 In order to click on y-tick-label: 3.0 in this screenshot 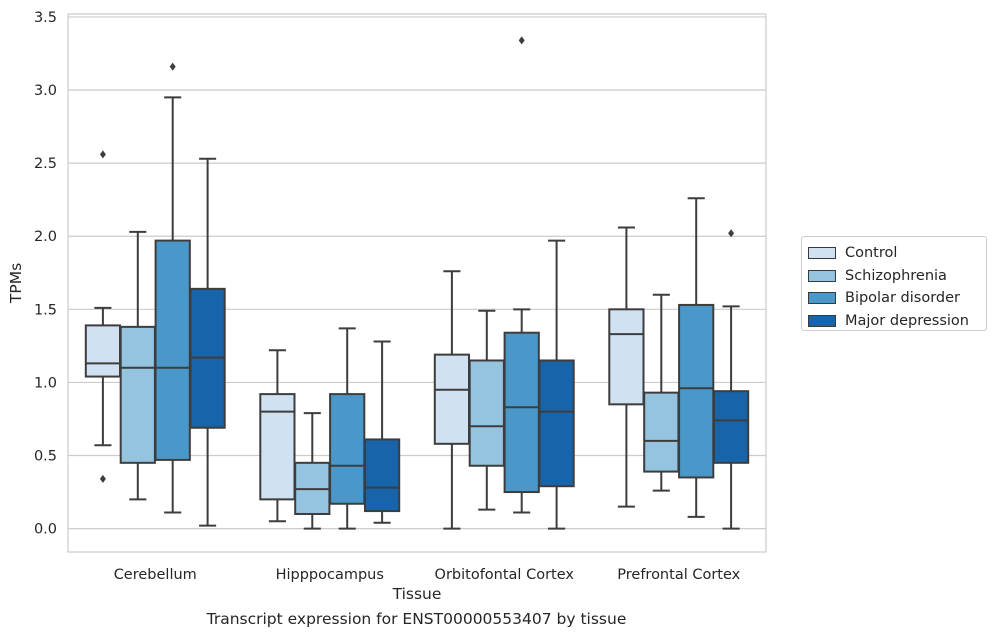, I will do `click(45, 91)`.